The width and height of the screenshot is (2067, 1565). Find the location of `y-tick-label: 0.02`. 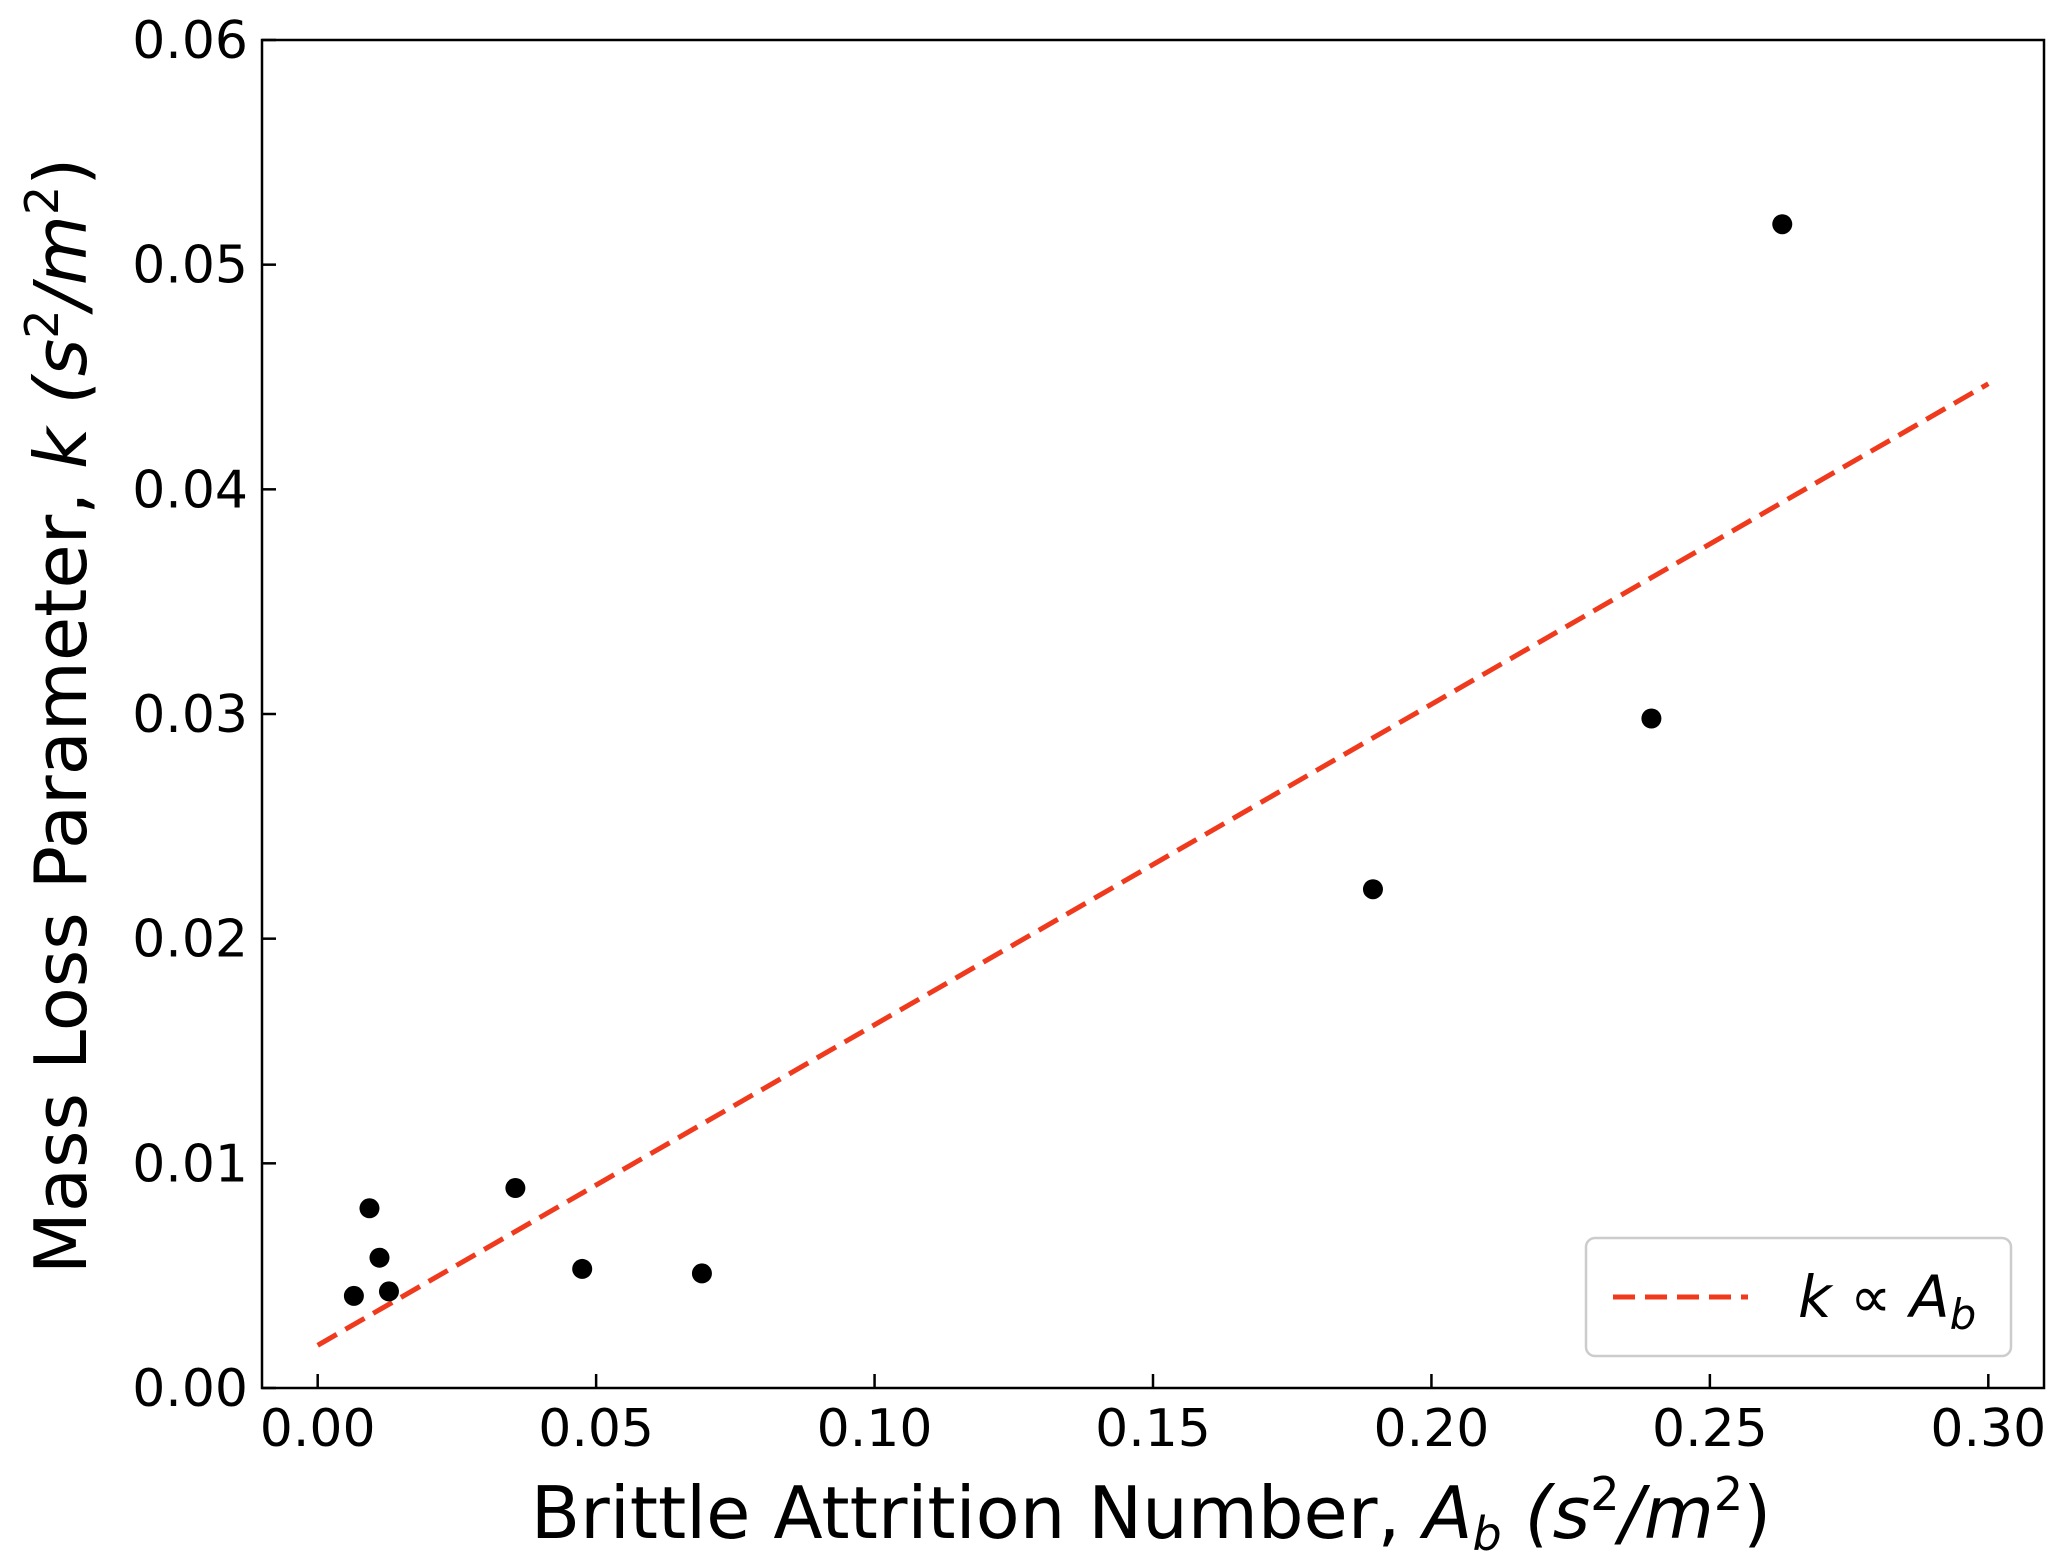

y-tick-label: 0.02 is located at coordinates (190, 940).